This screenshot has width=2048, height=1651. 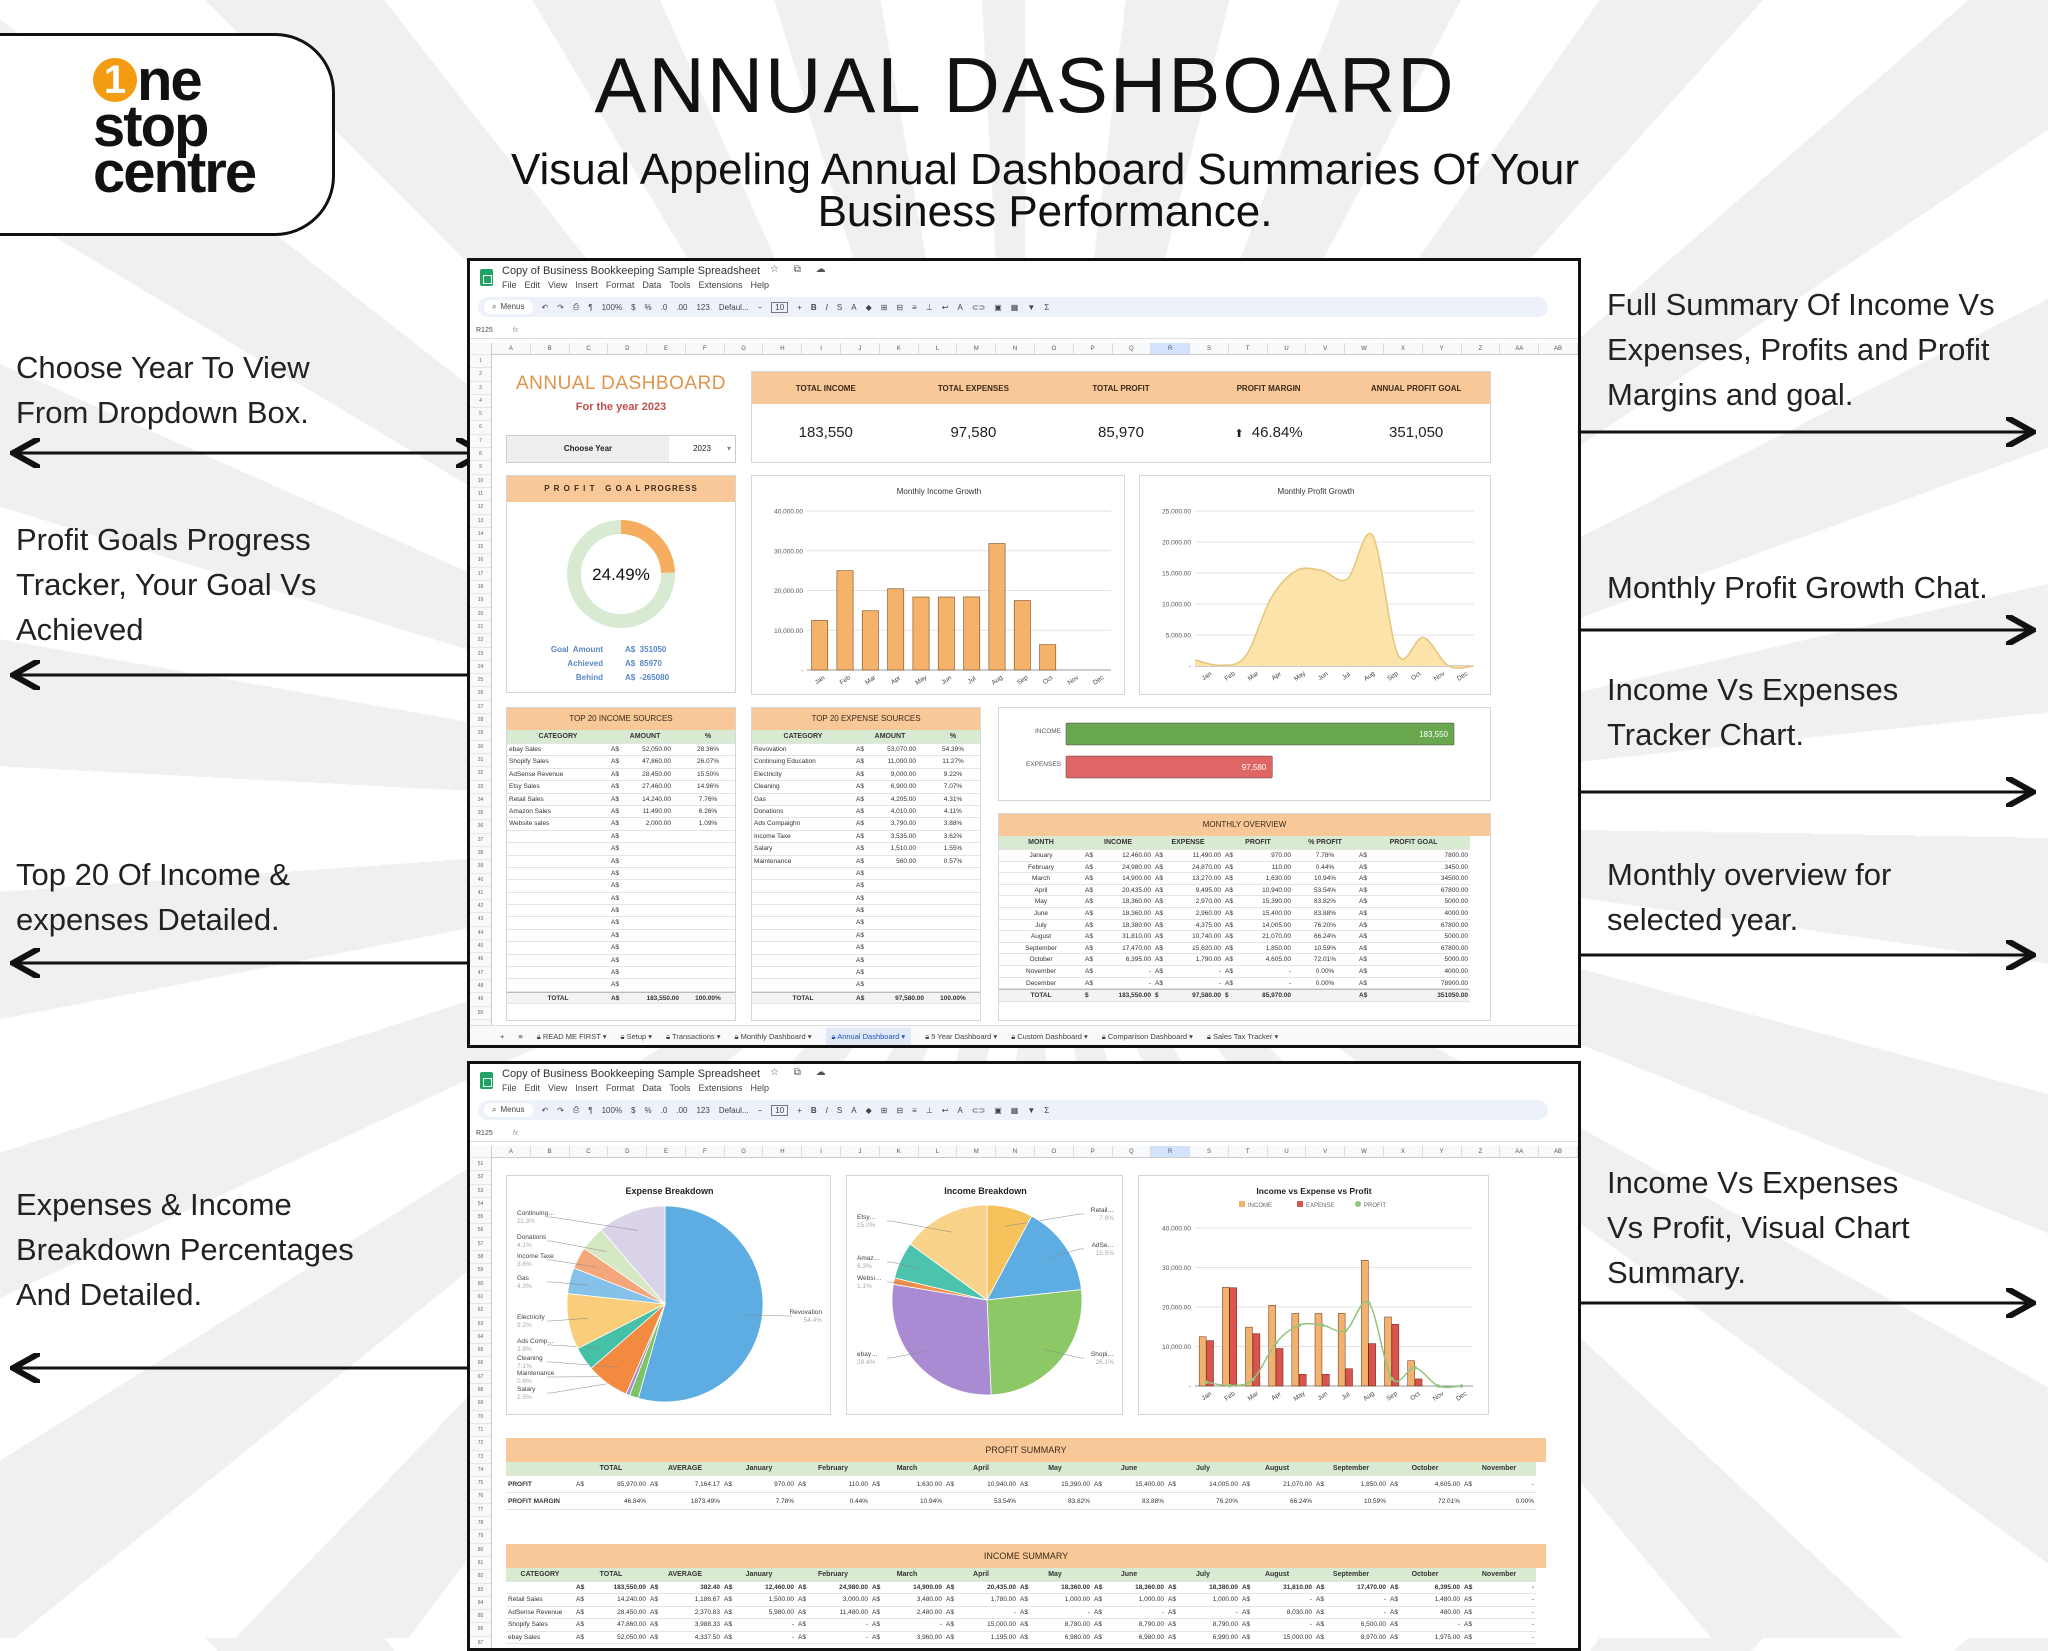 What do you see at coordinates (1209, 348) in the screenshot?
I see `column-S: S` at bounding box center [1209, 348].